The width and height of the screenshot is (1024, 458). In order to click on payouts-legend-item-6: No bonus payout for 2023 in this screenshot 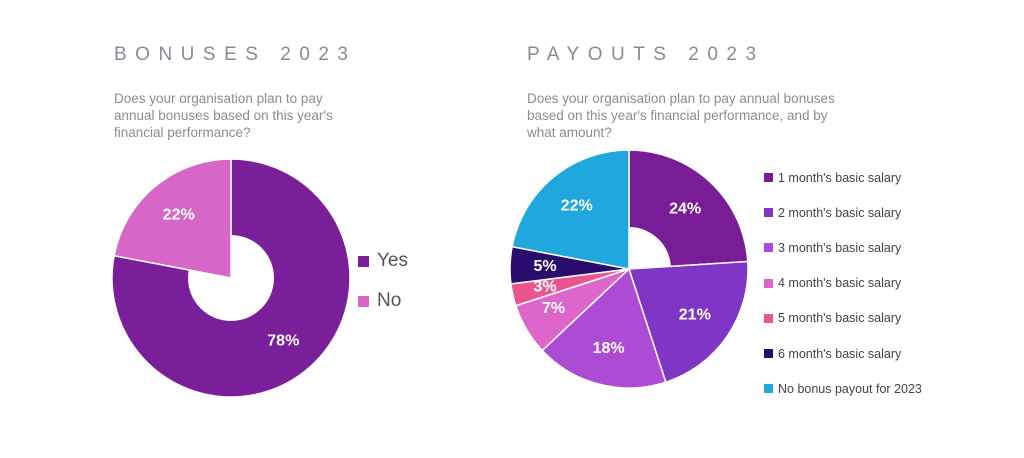, I will do `click(843, 388)`.